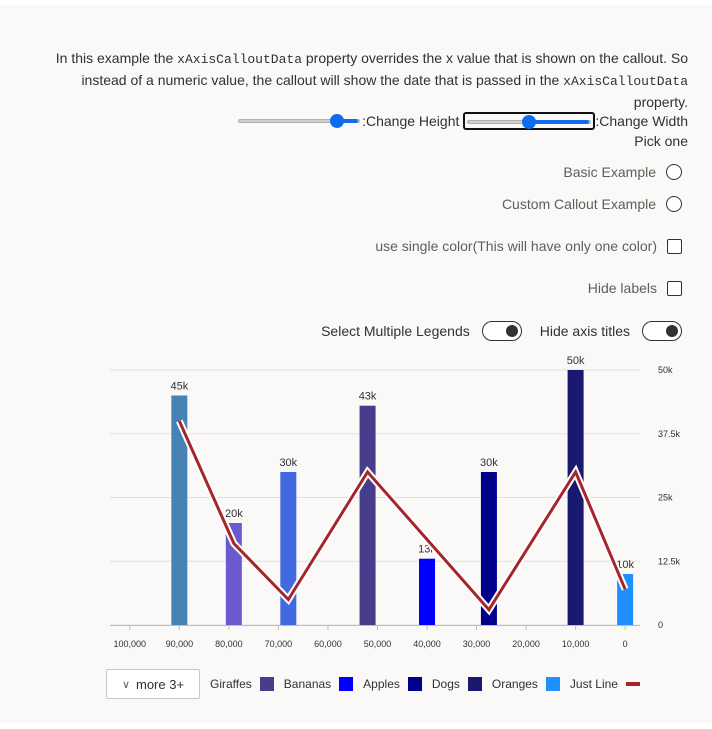  What do you see at coordinates (660, 102) in the screenshot?
I see `description-part: property.` at bounding box center [660, 102].